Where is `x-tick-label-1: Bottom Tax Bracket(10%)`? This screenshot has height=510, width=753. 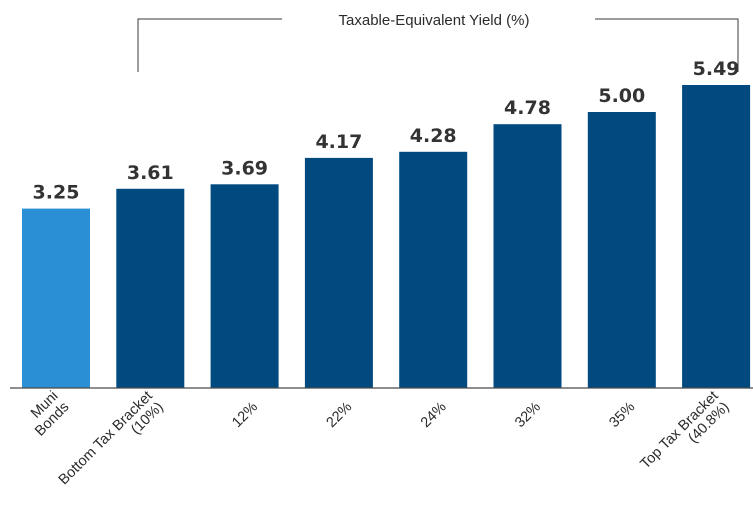
x-tick-label-1: Bottom Tax Bracket(10%) is located at coordinates (111, 443).